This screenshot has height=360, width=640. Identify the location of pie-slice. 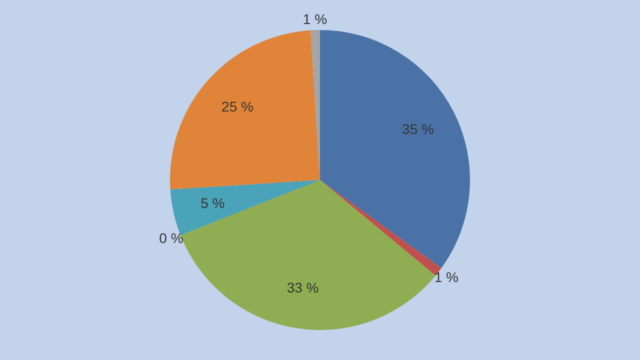
(245, 110).